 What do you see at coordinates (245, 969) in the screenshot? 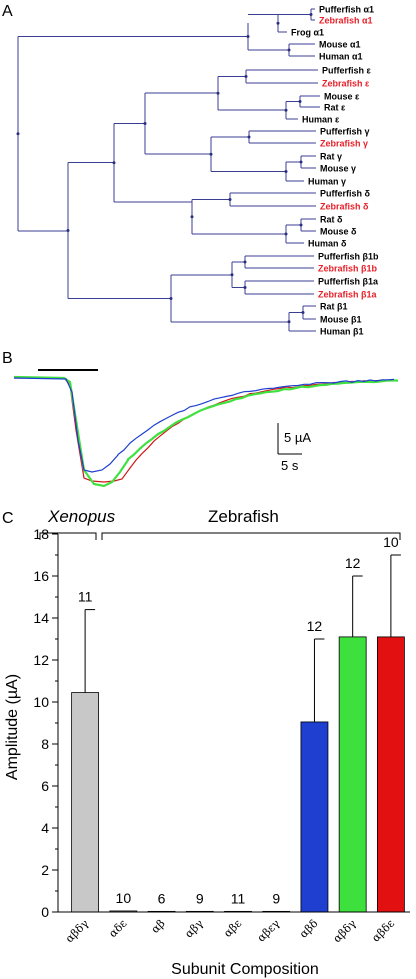
I see `x-axis-title: Subunit Composition` at bounding box center [245, 969].